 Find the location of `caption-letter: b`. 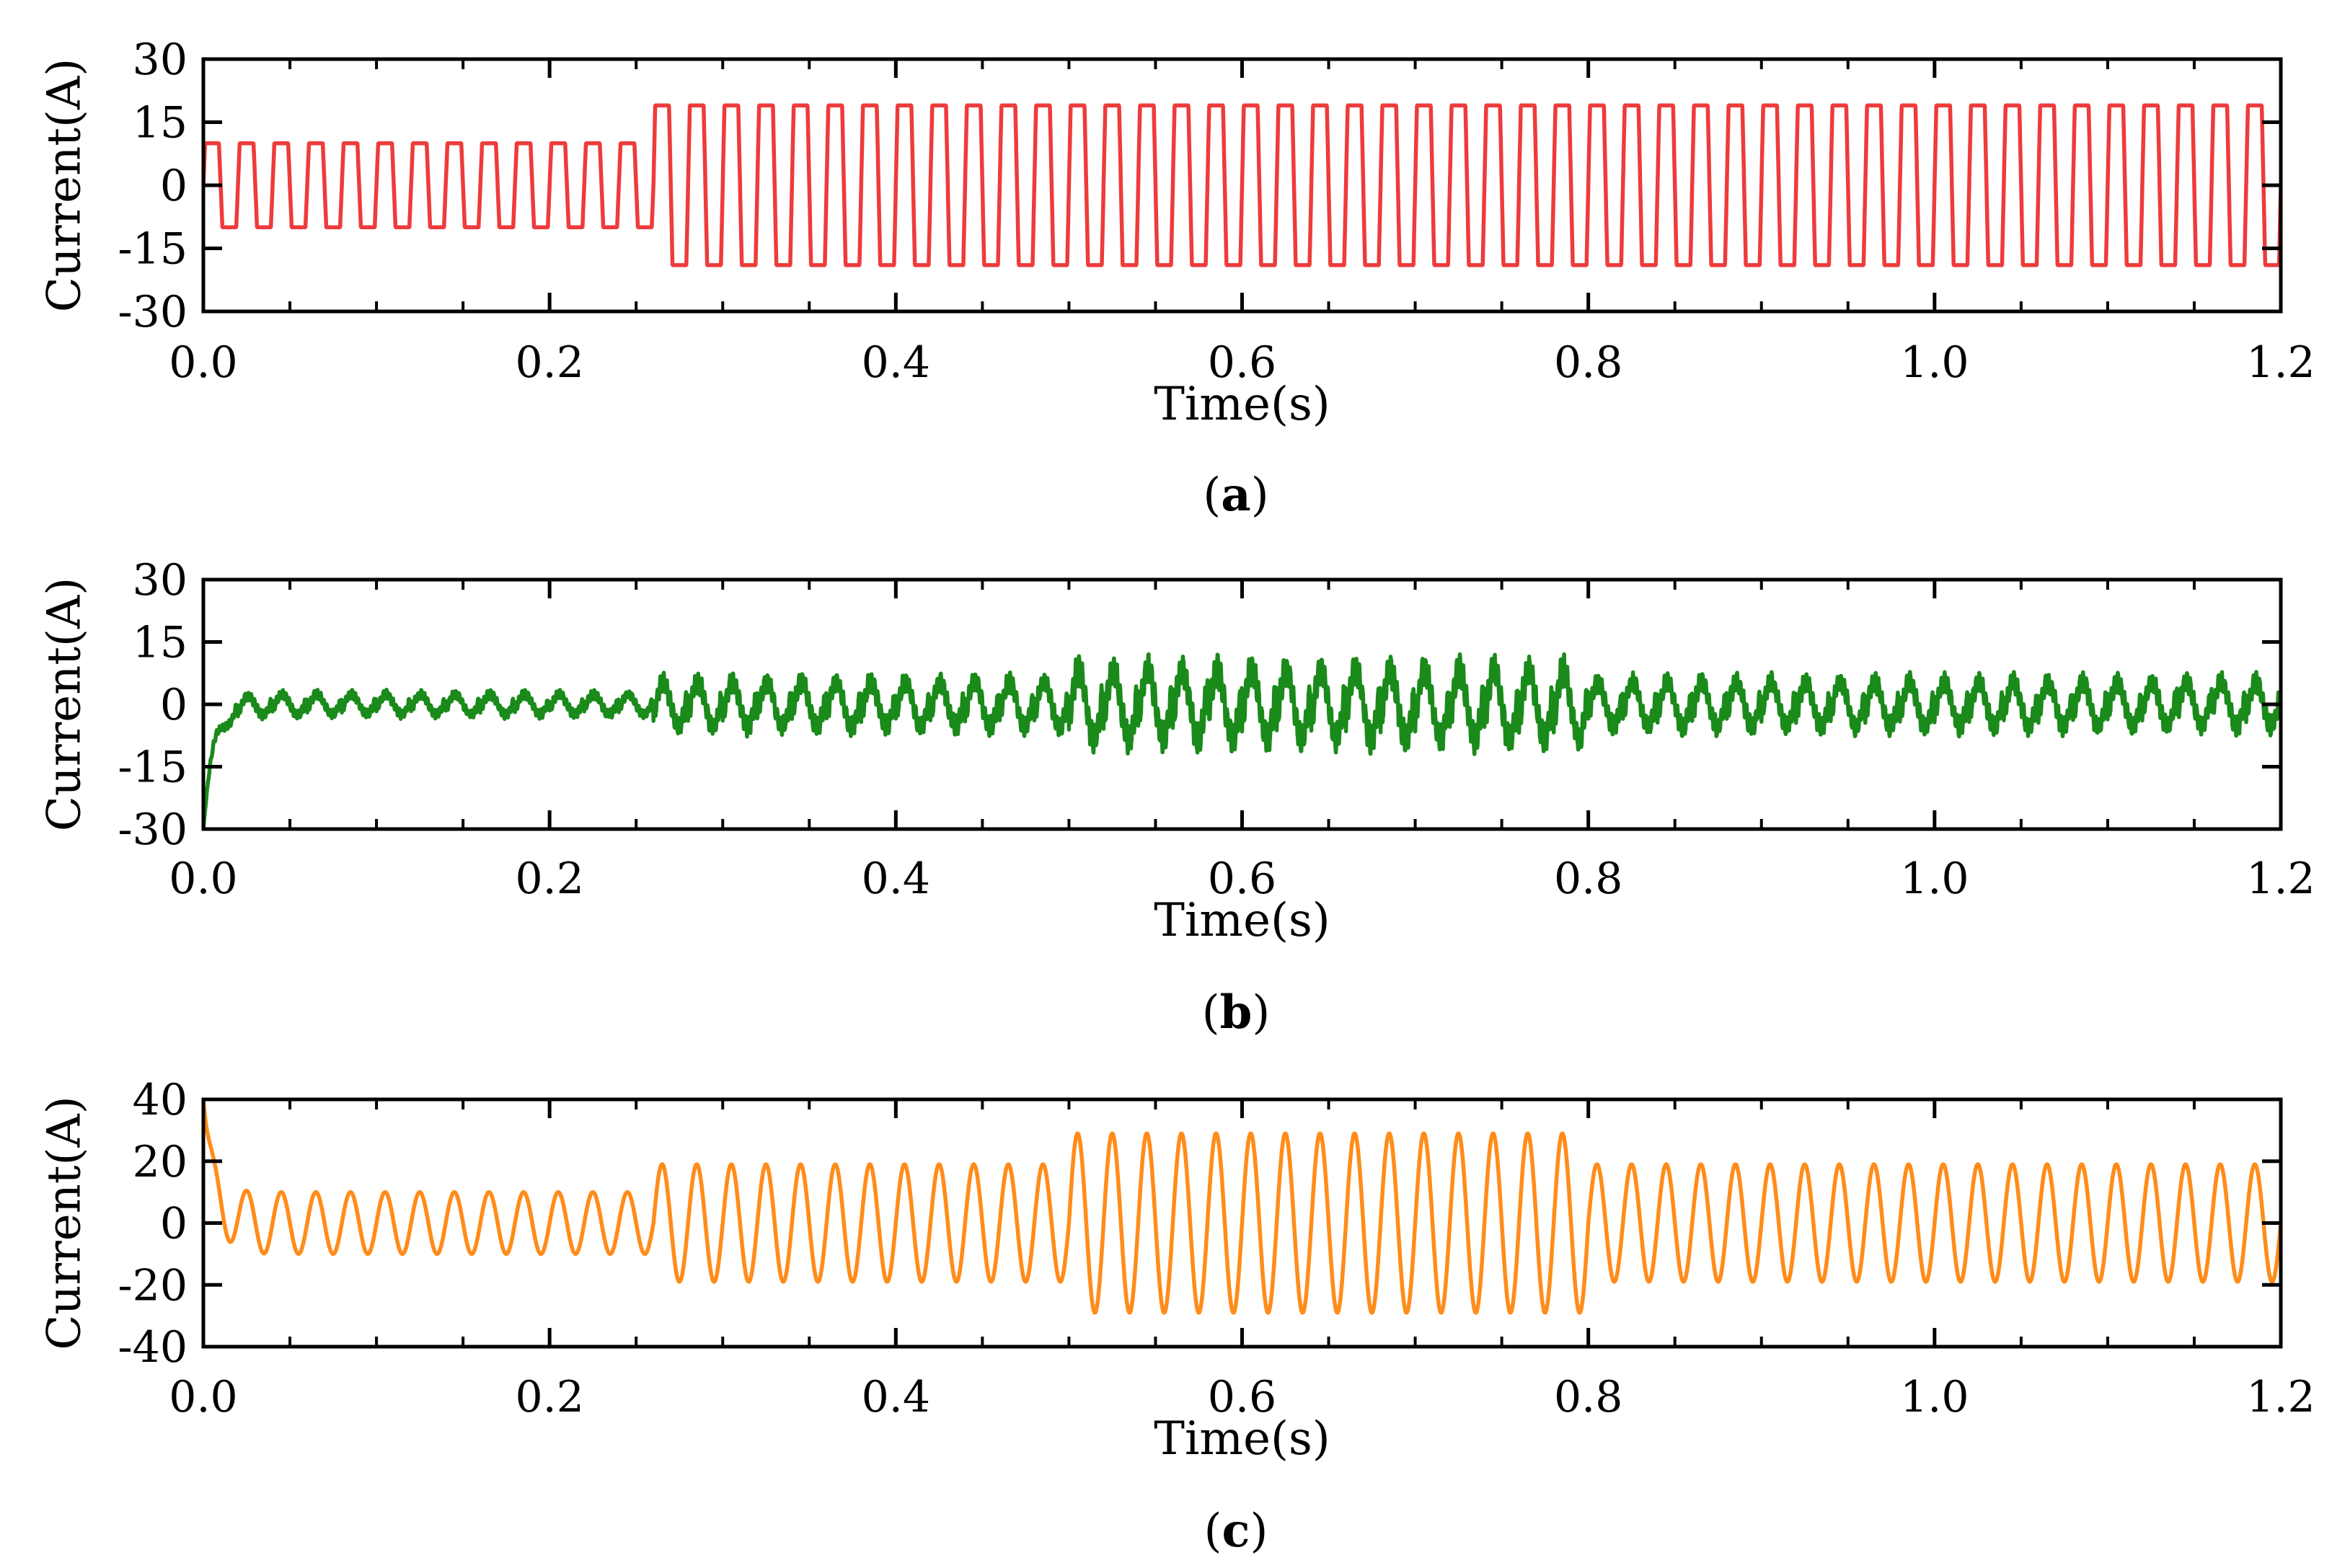

caption-letter: b is located at coordinates (1237, 1012).